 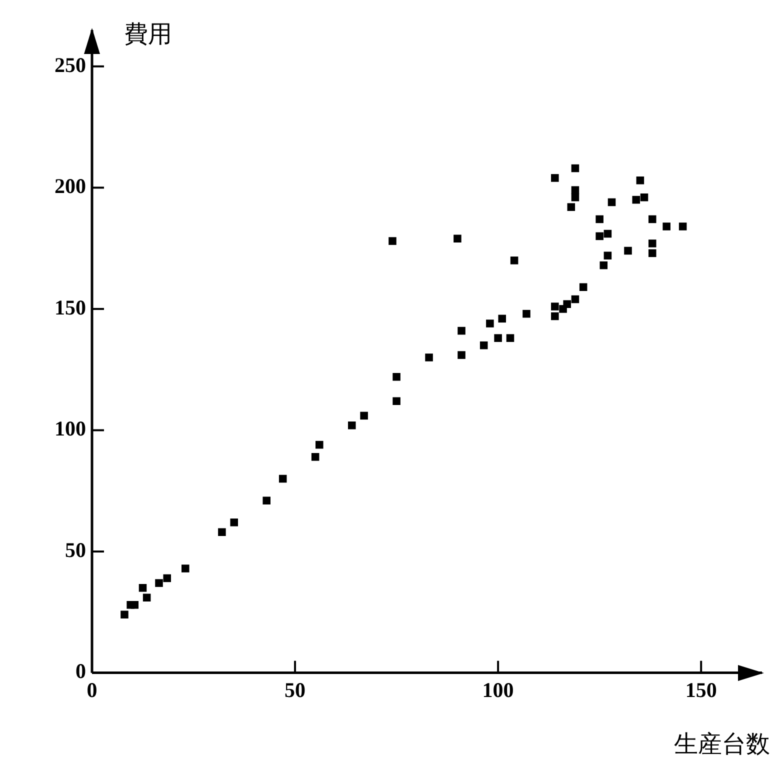 I want to click on y-tick-label: 150, so click(x=70, y=307).